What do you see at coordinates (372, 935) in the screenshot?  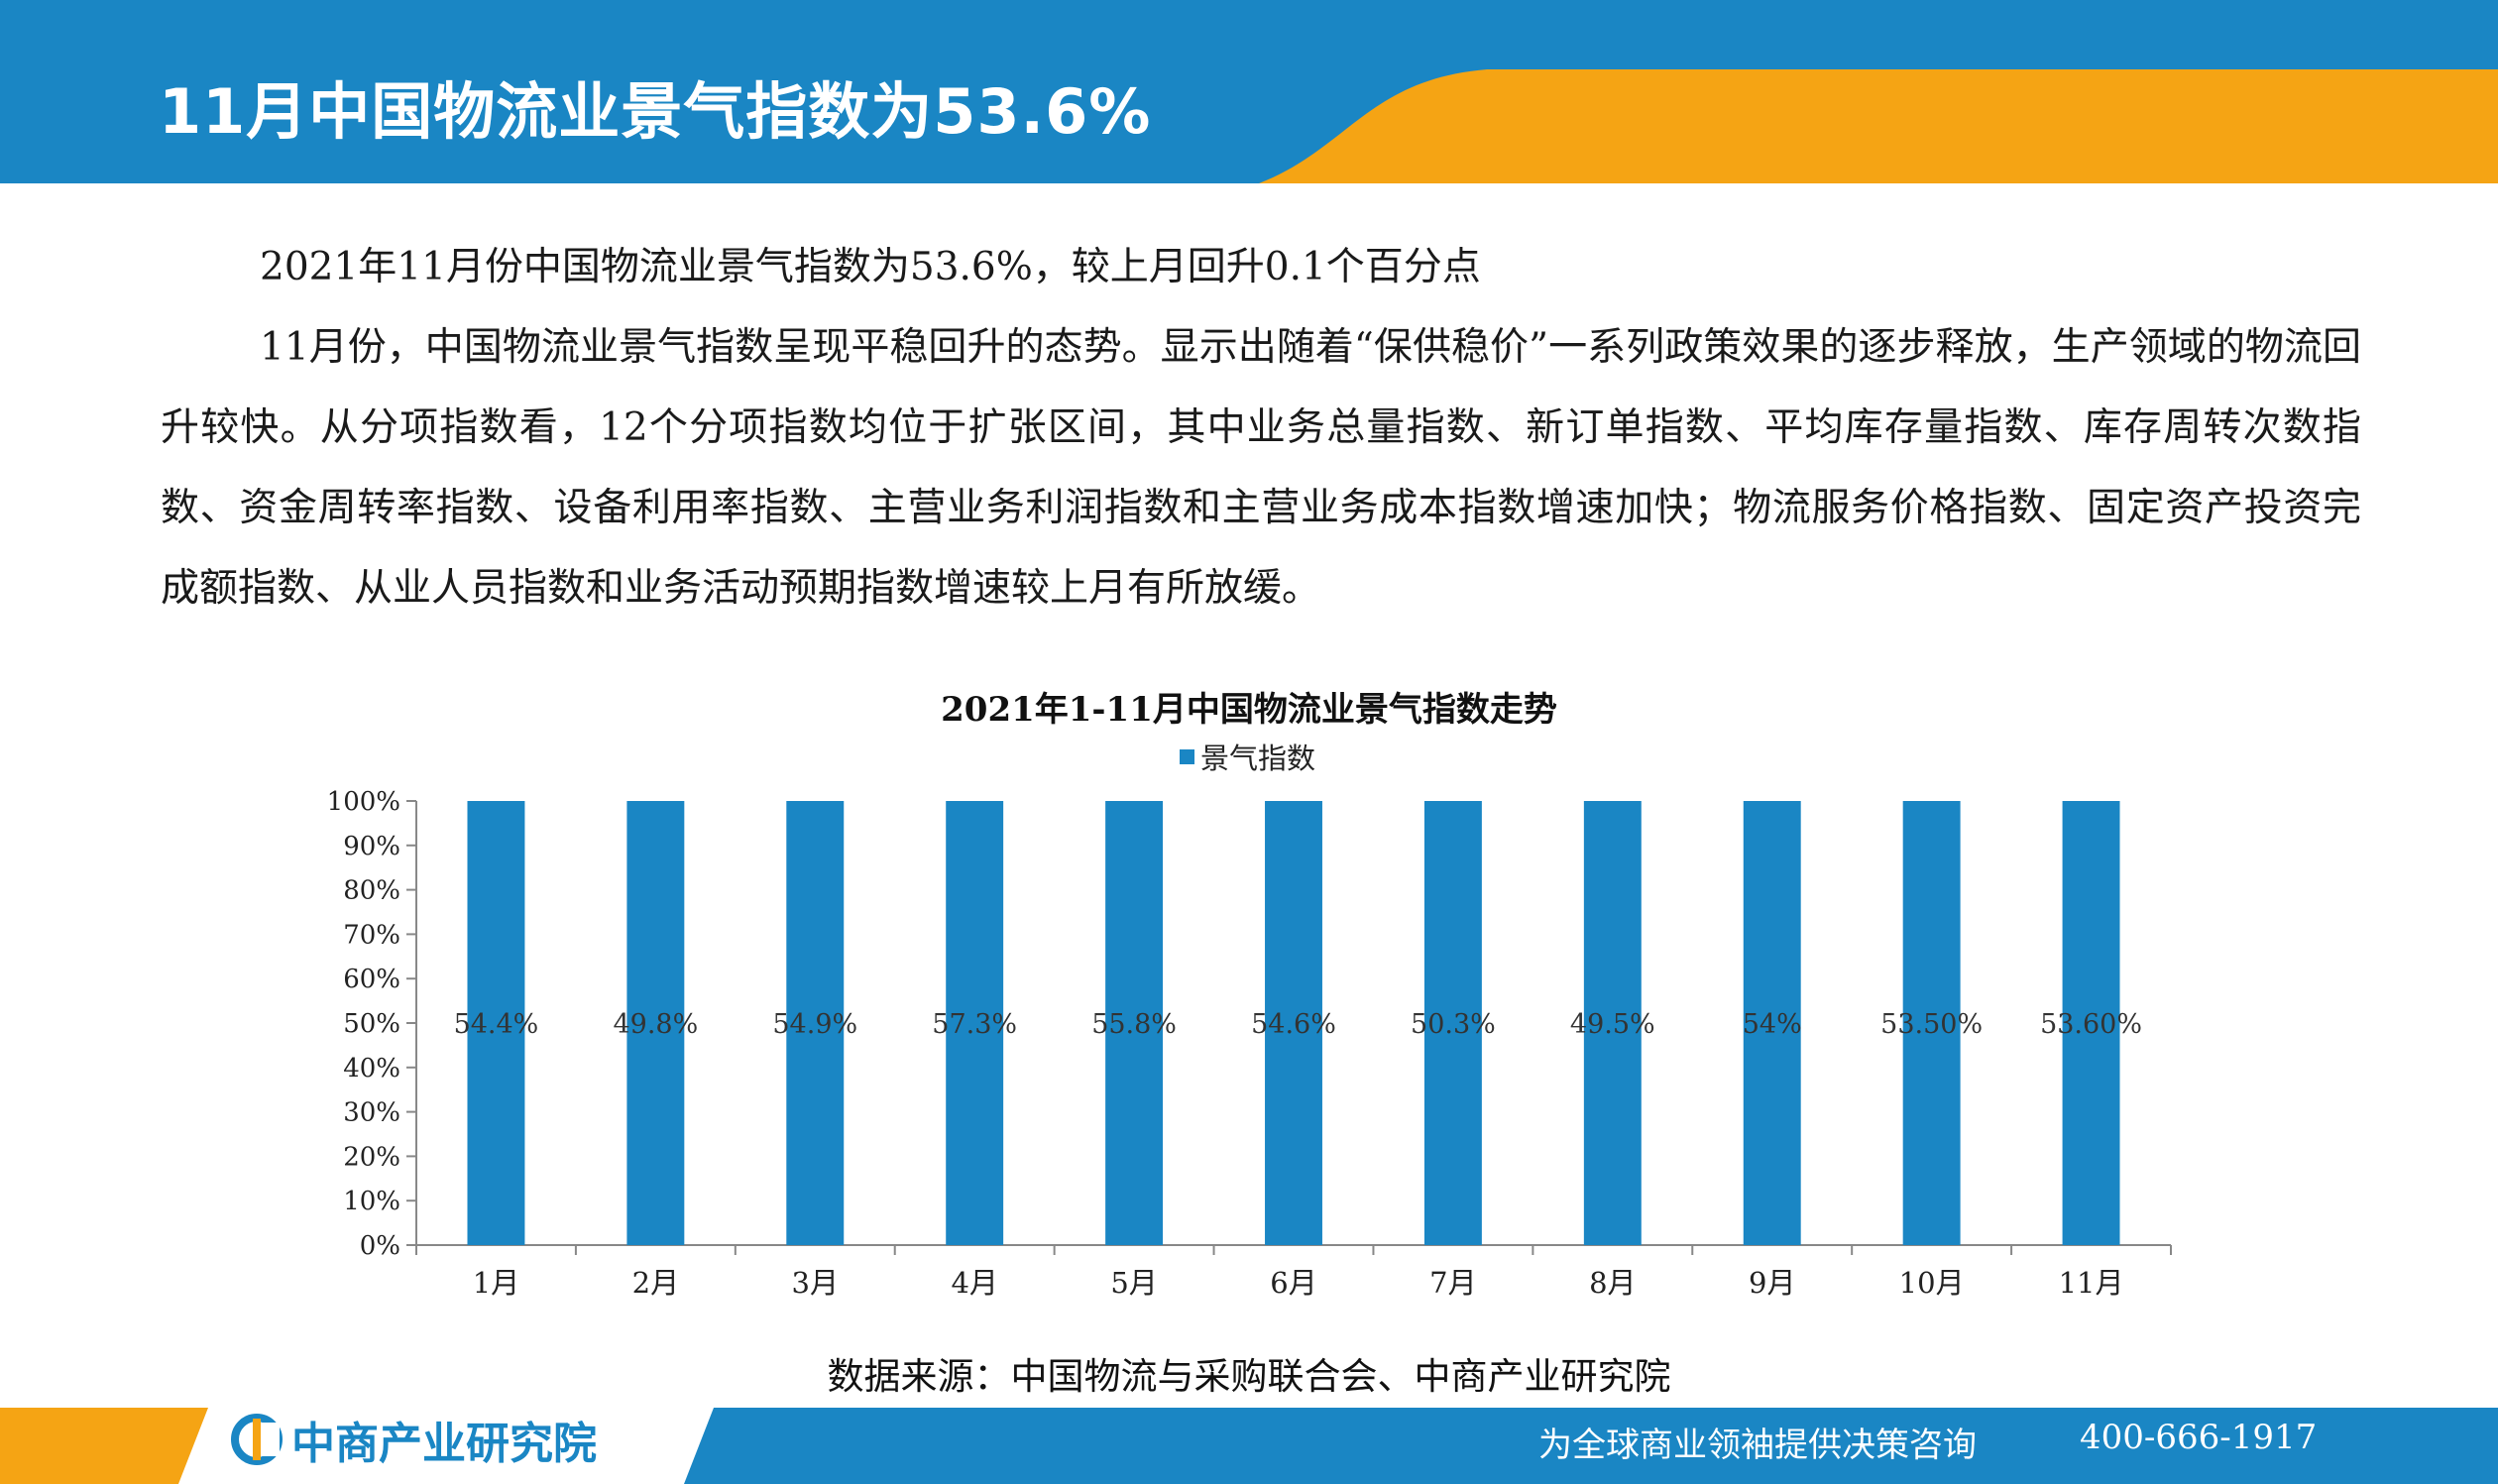 I see `y-tick-label: 70%` at bounding box center [372, 935].